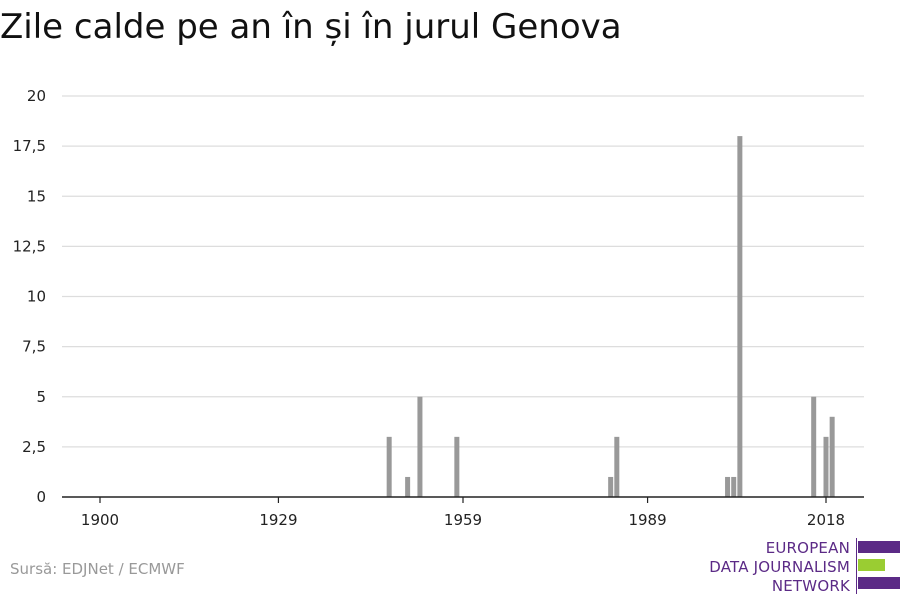 The height and width of the screenshot is (600, 900). What do you see at coordinates (810, 586) in the screenshot?
I see `logo-line-network: NETWORK` at bounding box center [810, 586].